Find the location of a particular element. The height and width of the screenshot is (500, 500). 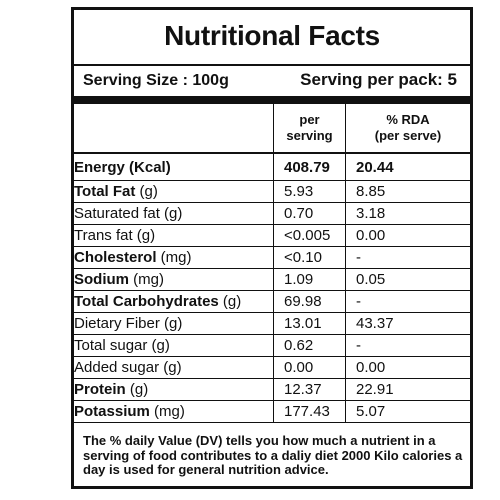

header-per-serving-line2: serving is located at coordinates (309, 135).